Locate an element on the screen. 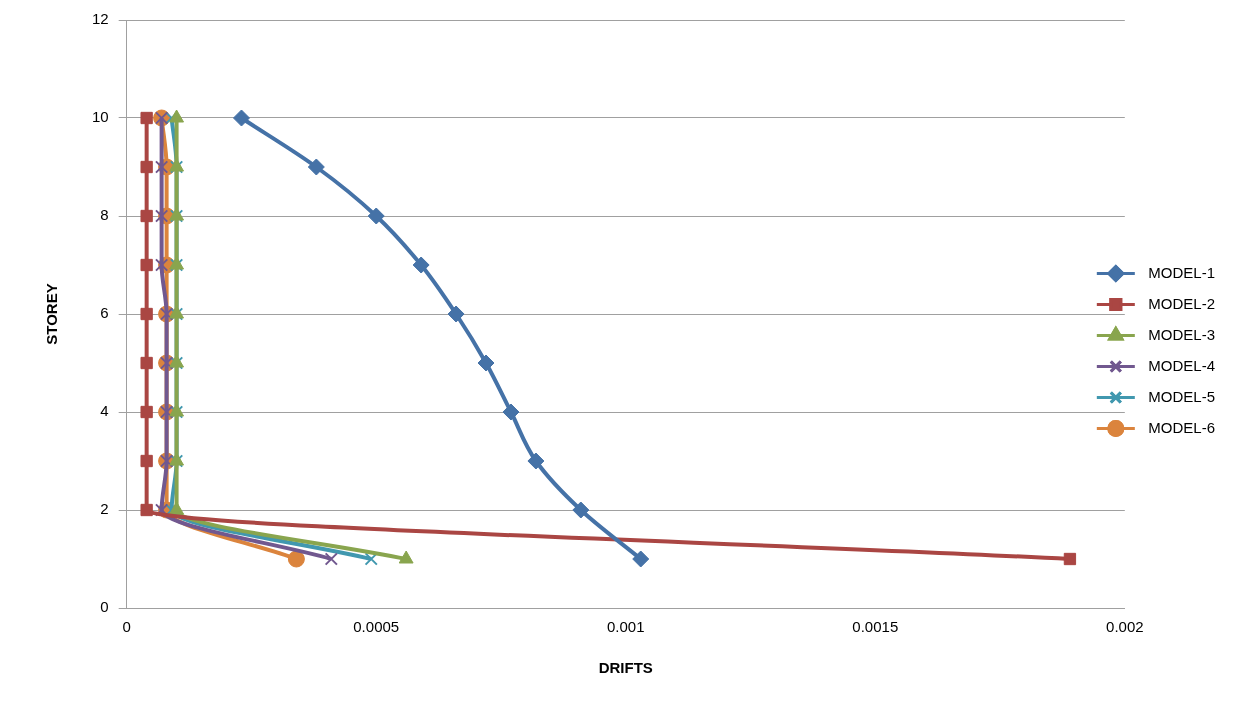  x-tick-label: 0 is located at coordinates (126, 627).